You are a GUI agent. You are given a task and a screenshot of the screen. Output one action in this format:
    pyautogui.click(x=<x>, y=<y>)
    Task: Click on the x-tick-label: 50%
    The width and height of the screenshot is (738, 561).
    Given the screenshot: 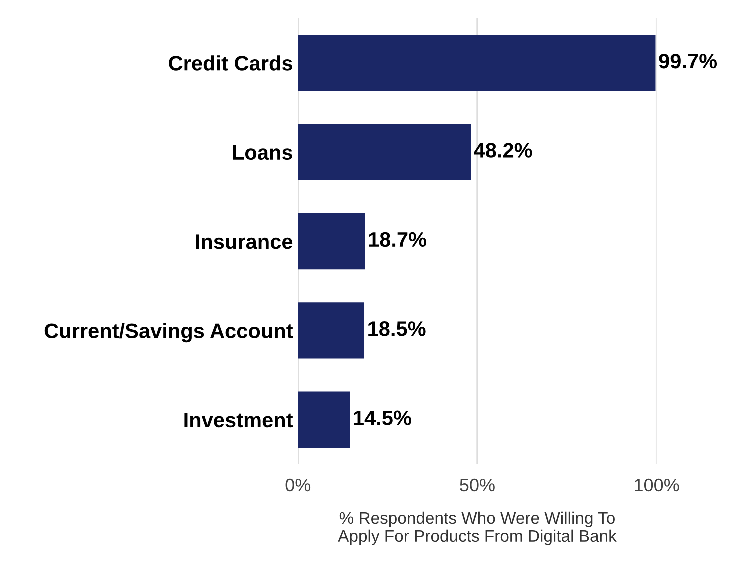 What is the action you would take?
    pyautogui.click(x=477, y=485)
    